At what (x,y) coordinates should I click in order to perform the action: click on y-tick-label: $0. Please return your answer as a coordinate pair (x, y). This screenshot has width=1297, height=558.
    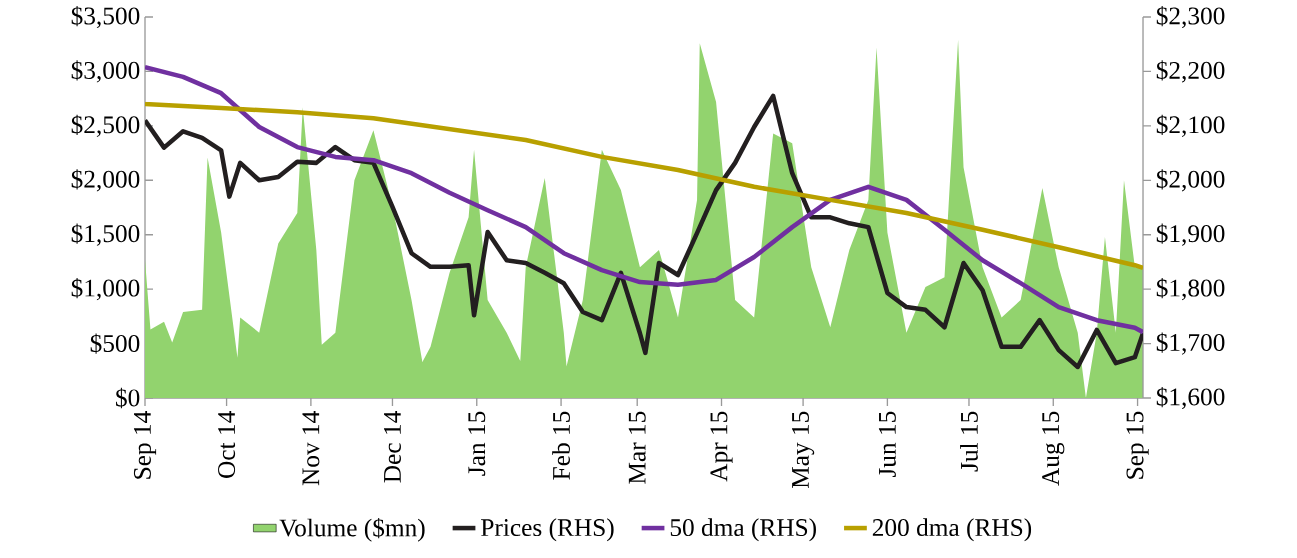
    Looking at the image, I should click on (128, 398).